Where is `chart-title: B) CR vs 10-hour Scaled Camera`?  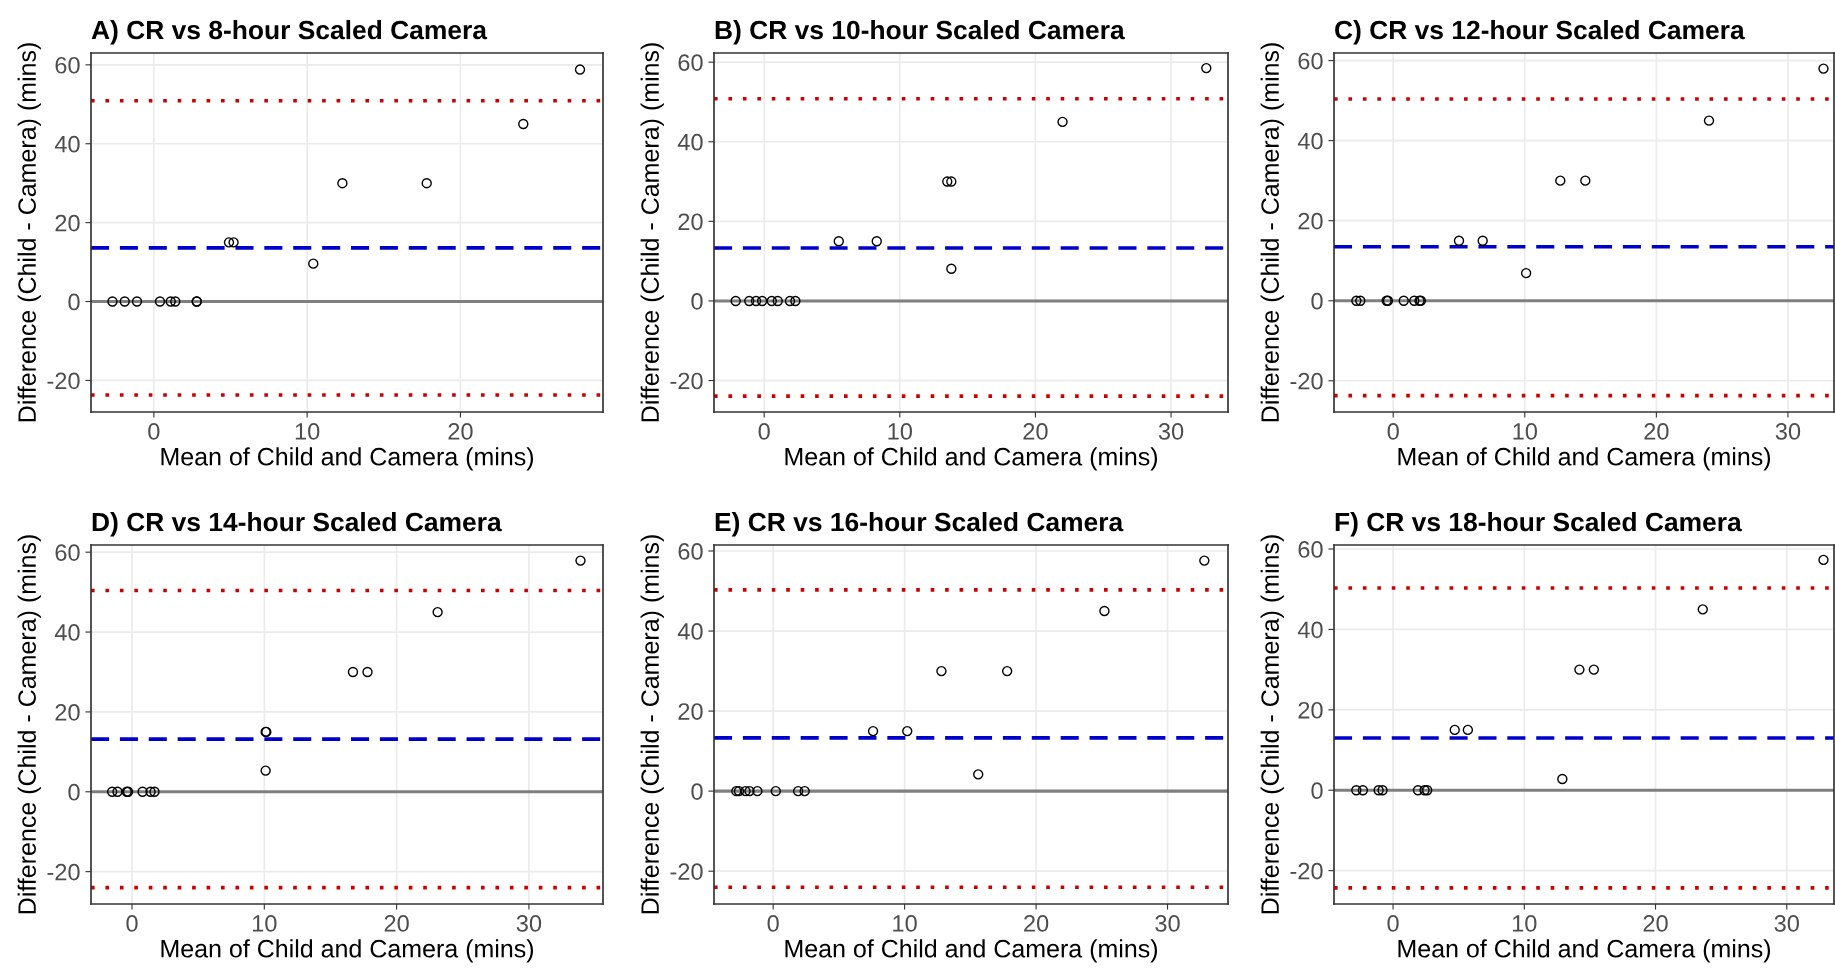
chart-title: B) CR vs 10-hour Scaled Camera is located at coordinates (920, 32).